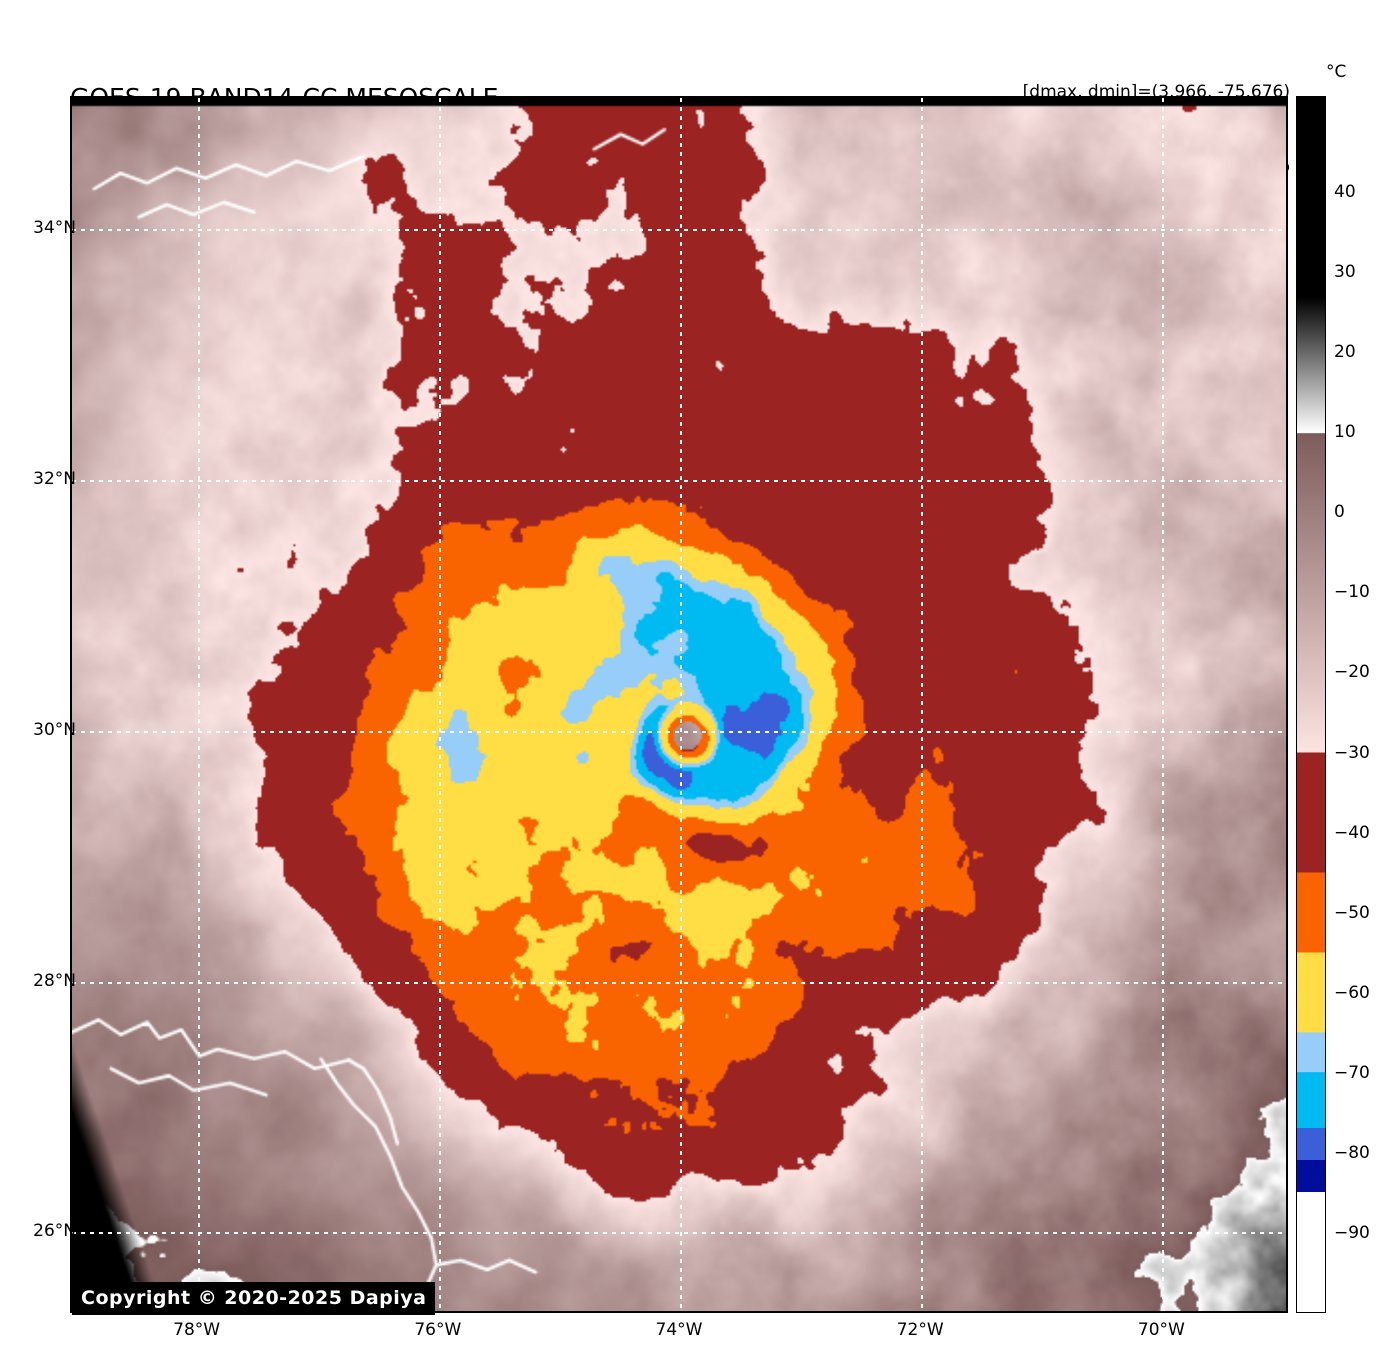 This screenshot has width=1390, height=1359. Describe the element at coordinates (1352, 592) in the screenshot. I see `colorbar-tick-label: −10` at that location.